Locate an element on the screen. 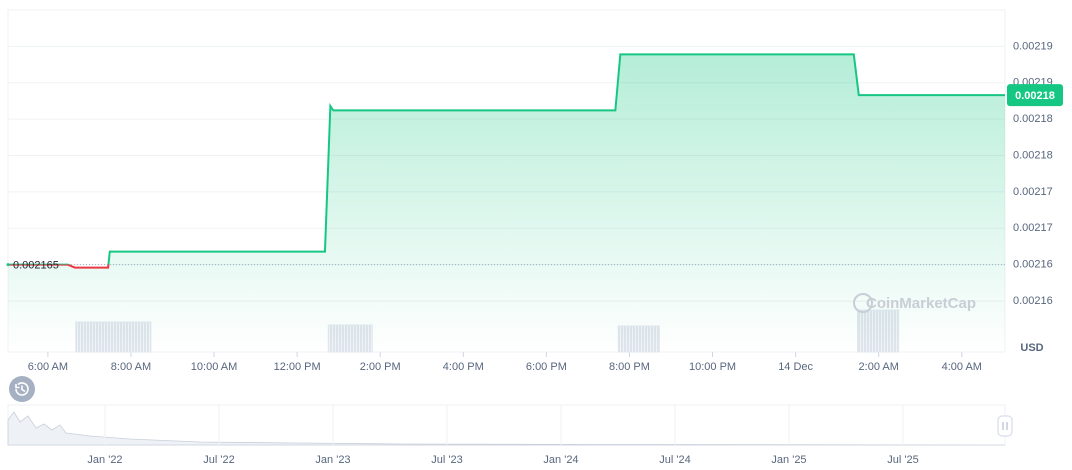 The height and width of the screenshot is (470, 1072). navigator-label: Jan '24 is located at coordinates (560, 460).